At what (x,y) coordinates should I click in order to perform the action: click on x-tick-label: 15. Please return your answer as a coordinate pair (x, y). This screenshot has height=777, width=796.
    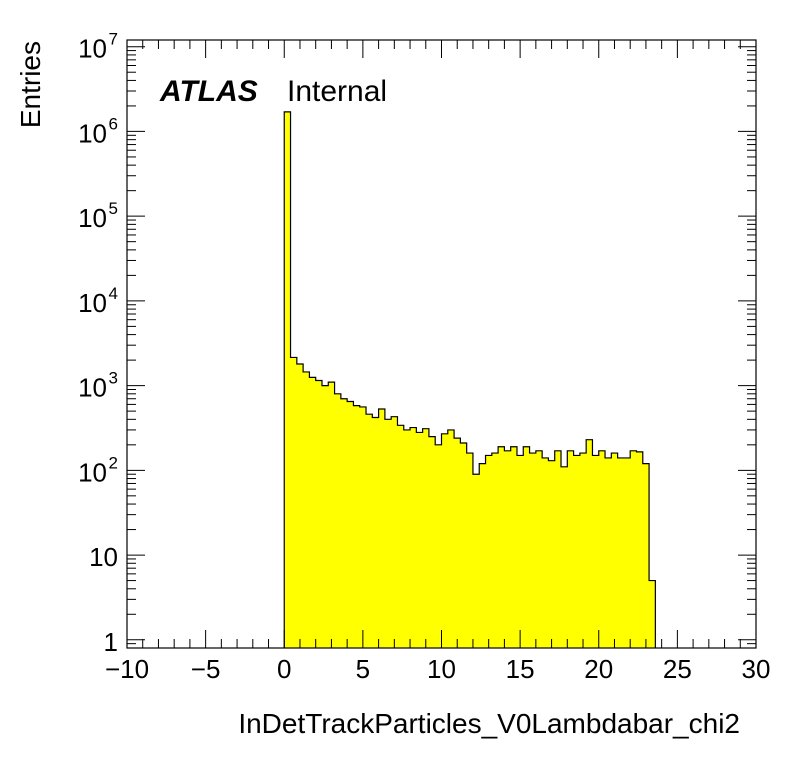
    Looking at the image, I should click on (520, 669).